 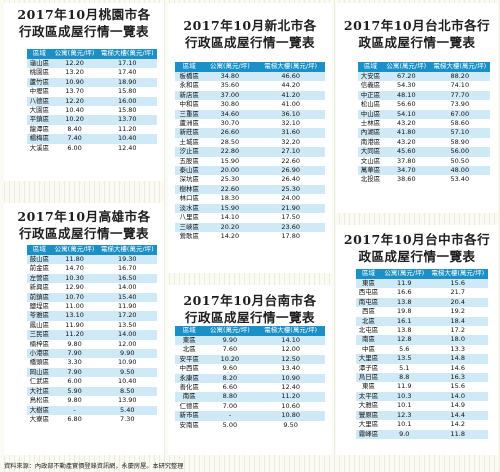 What do you see at coordinates (250, 341) in the screenshot?
I see `table-row: 東區 9.90 14.10` at bounding box center [250, 341].